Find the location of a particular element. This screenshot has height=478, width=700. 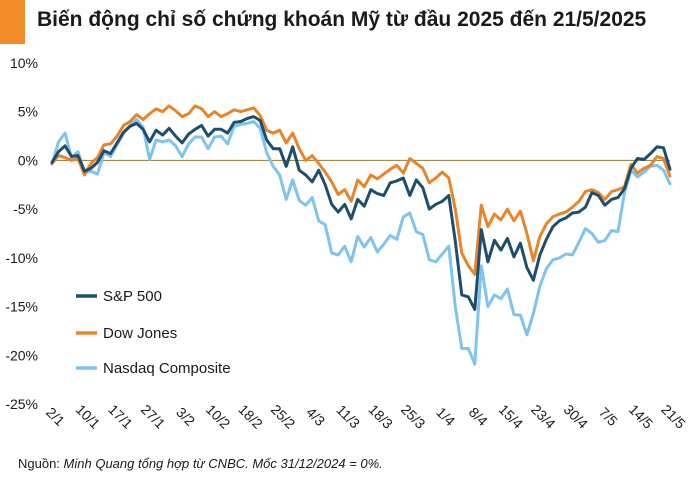

x-tick-label: 23/4 is located at coordinates (543, 416).